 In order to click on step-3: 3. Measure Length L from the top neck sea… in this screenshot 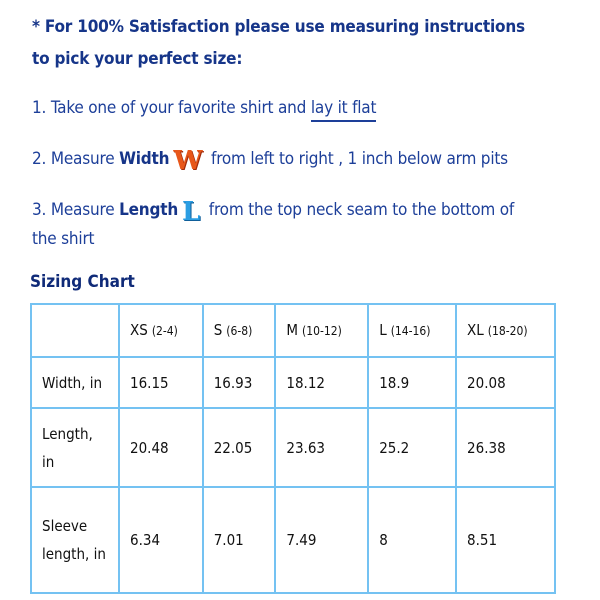, I will do `click(273, 212)`.